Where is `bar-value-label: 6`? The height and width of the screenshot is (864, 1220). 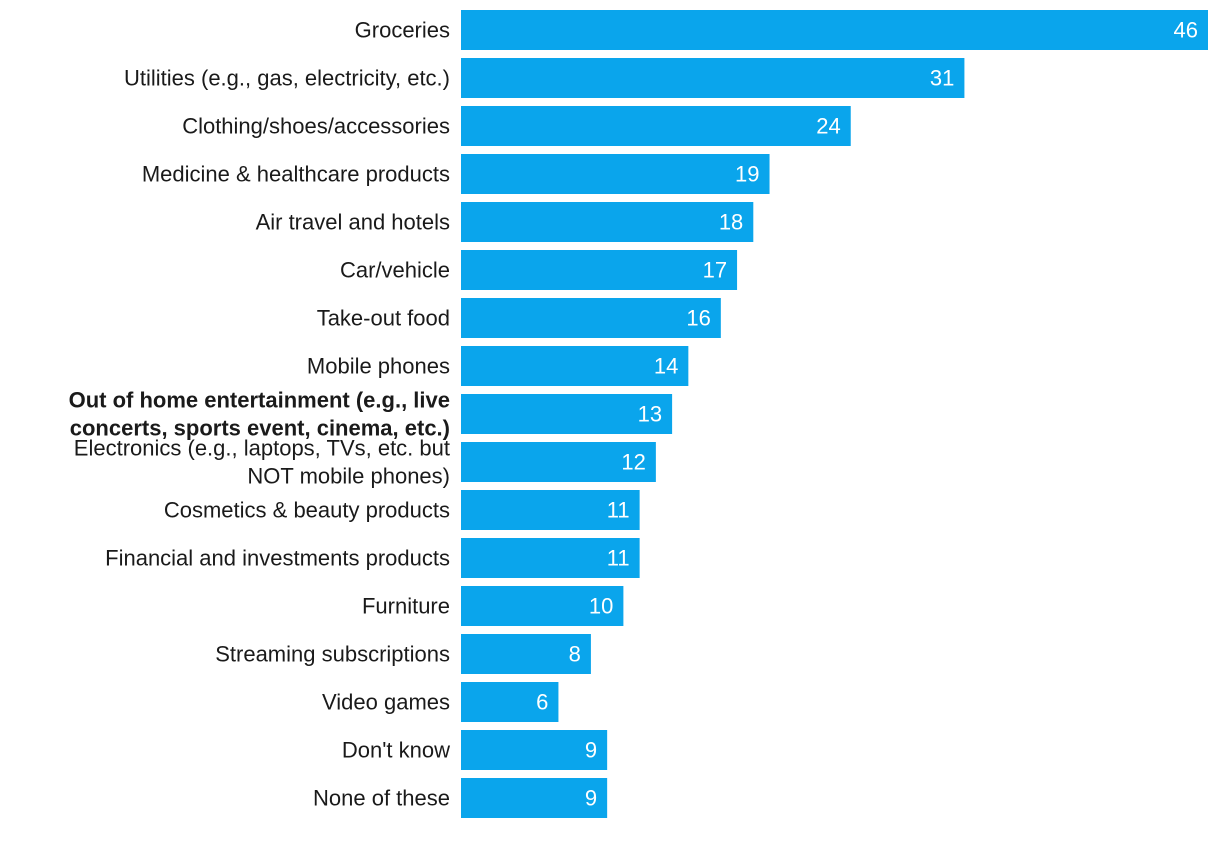
bar-value-label: 6 is located at coordinates (542, 702).